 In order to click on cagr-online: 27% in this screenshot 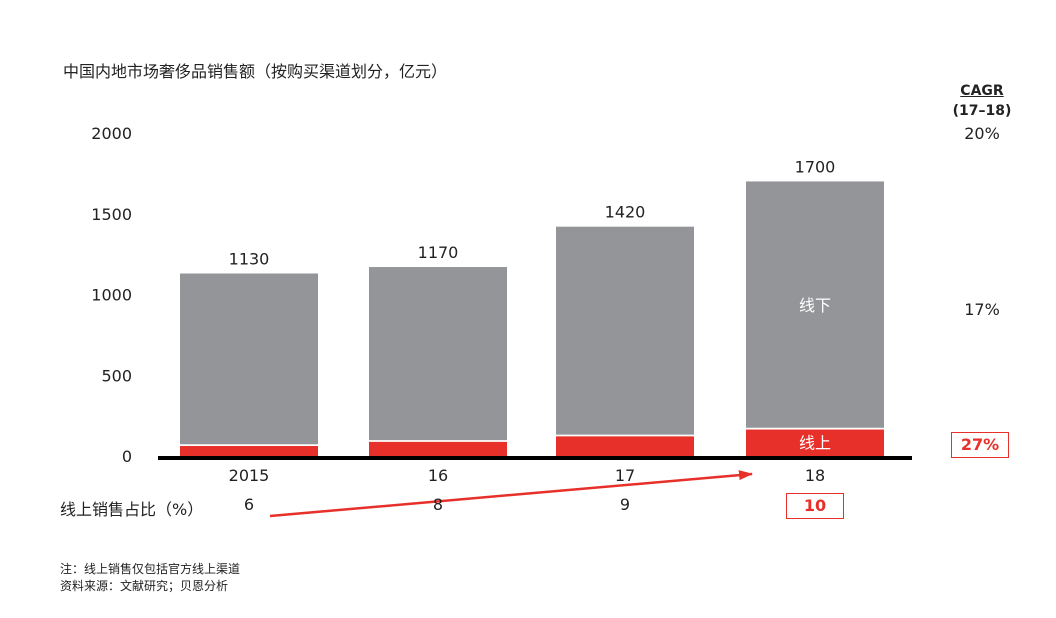, I will do `click(980, 445)`.